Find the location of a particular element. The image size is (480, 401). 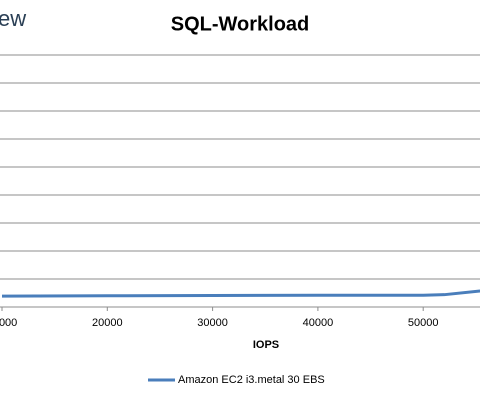

x-tick-label: 10000 is located at coordinates (8, 323).